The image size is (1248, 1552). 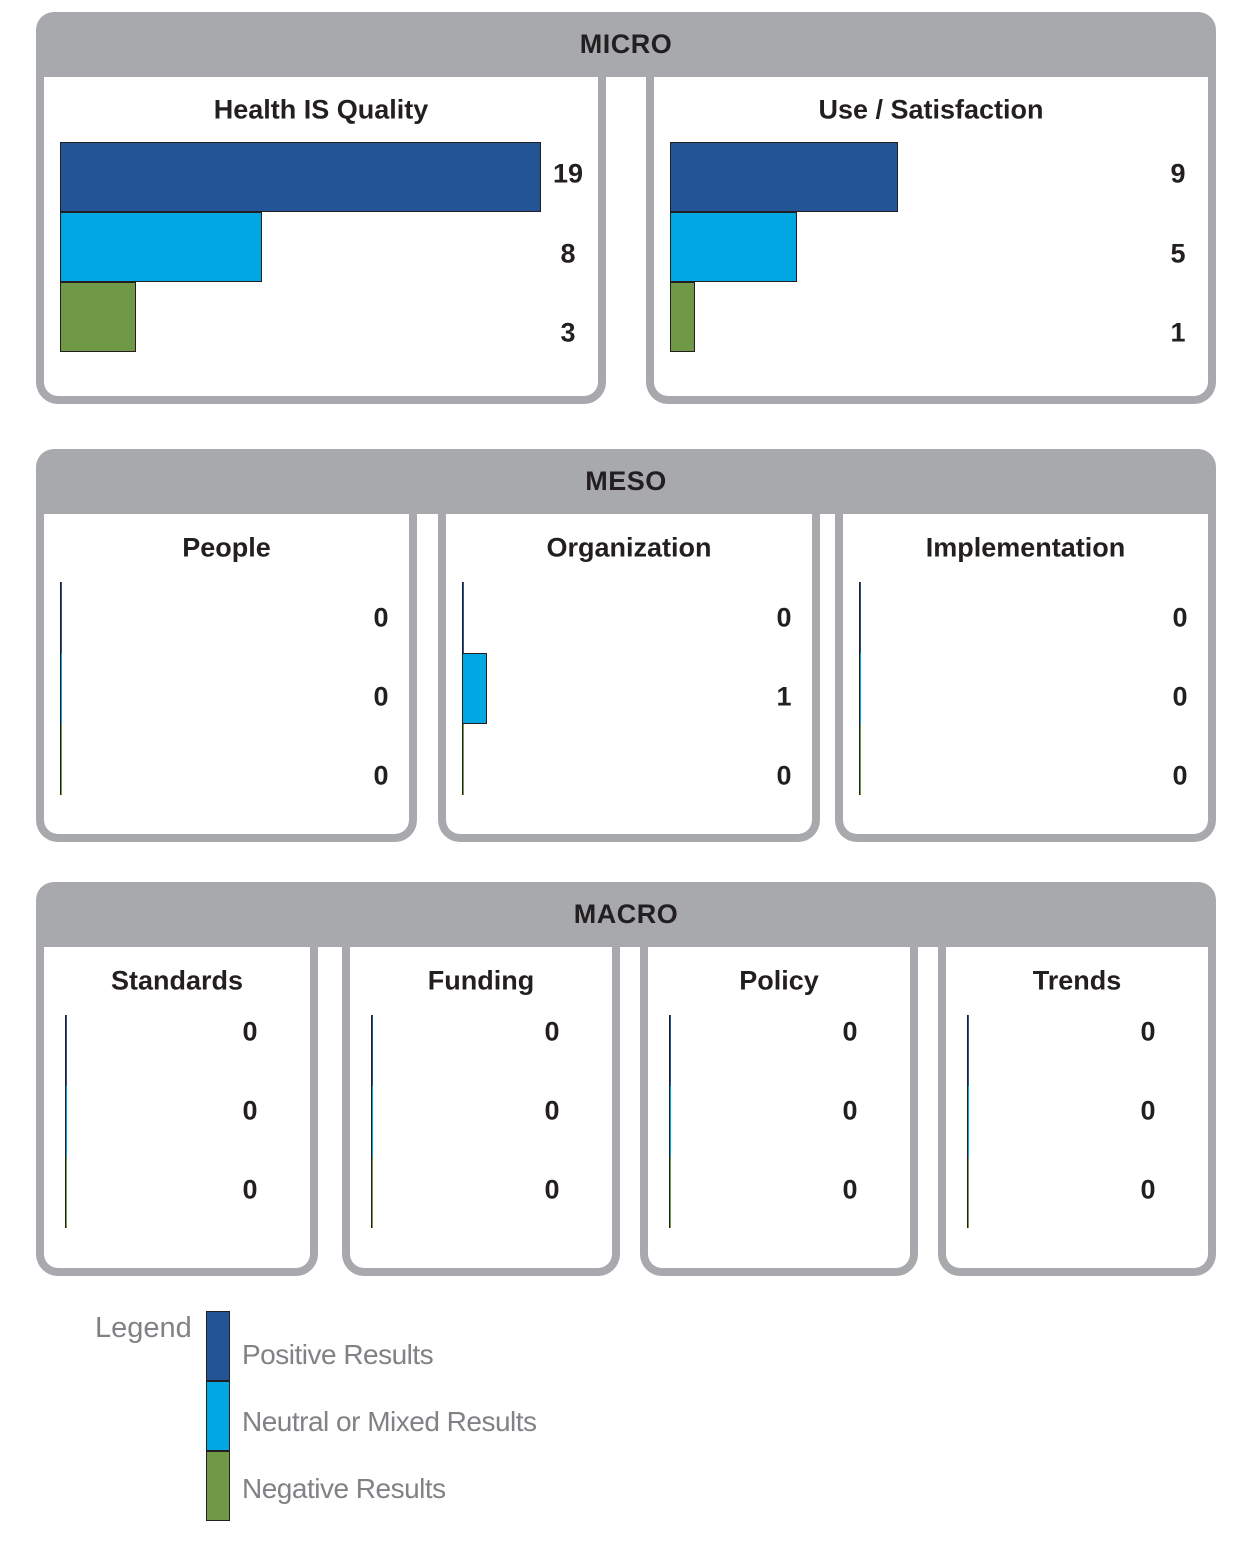 I want to click on panel-title: Standards, so click(x=177, y=980).